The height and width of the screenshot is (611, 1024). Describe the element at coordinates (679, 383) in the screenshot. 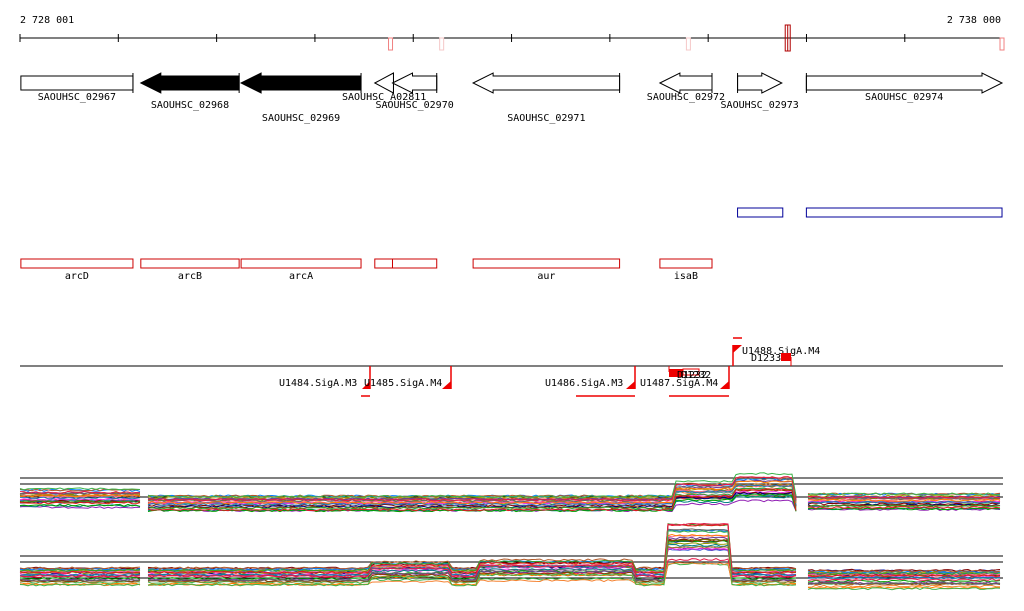

I see `promoter-label: U1487.SigA.M4` at that location.